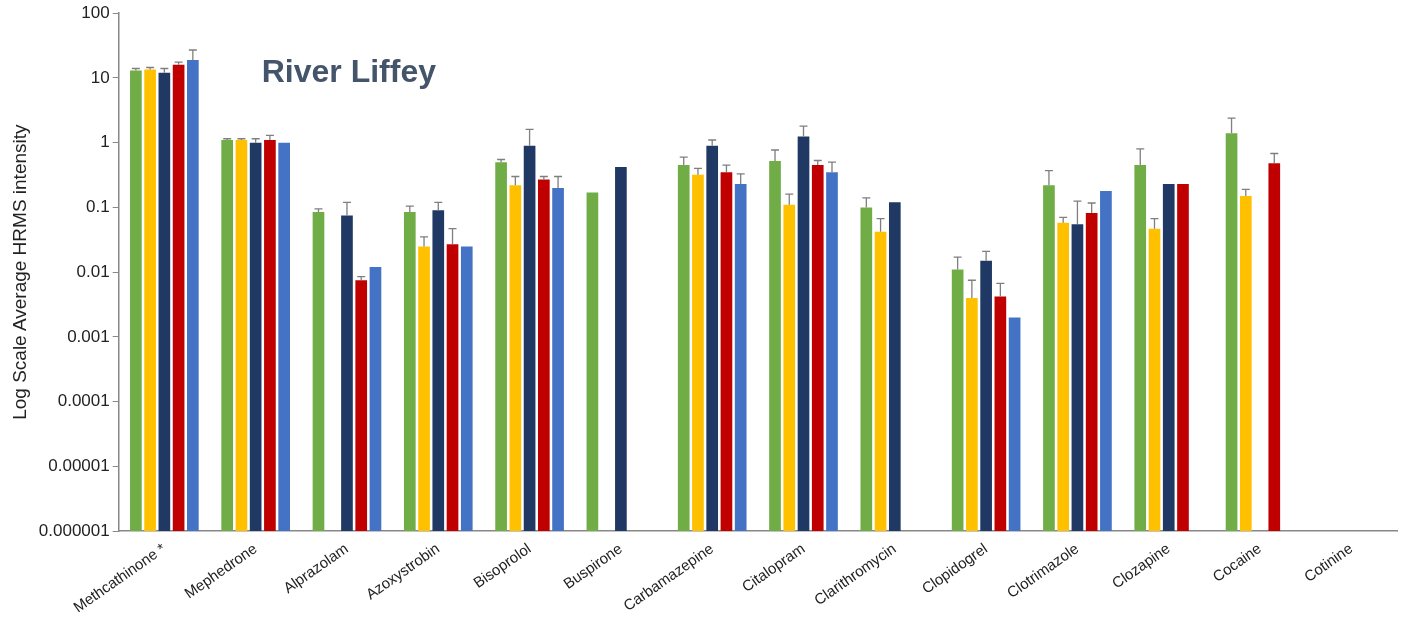  Describe the element at coordinates (74, 530) in the screenshot. I see `y-tick-label: 0.000001` at that location.